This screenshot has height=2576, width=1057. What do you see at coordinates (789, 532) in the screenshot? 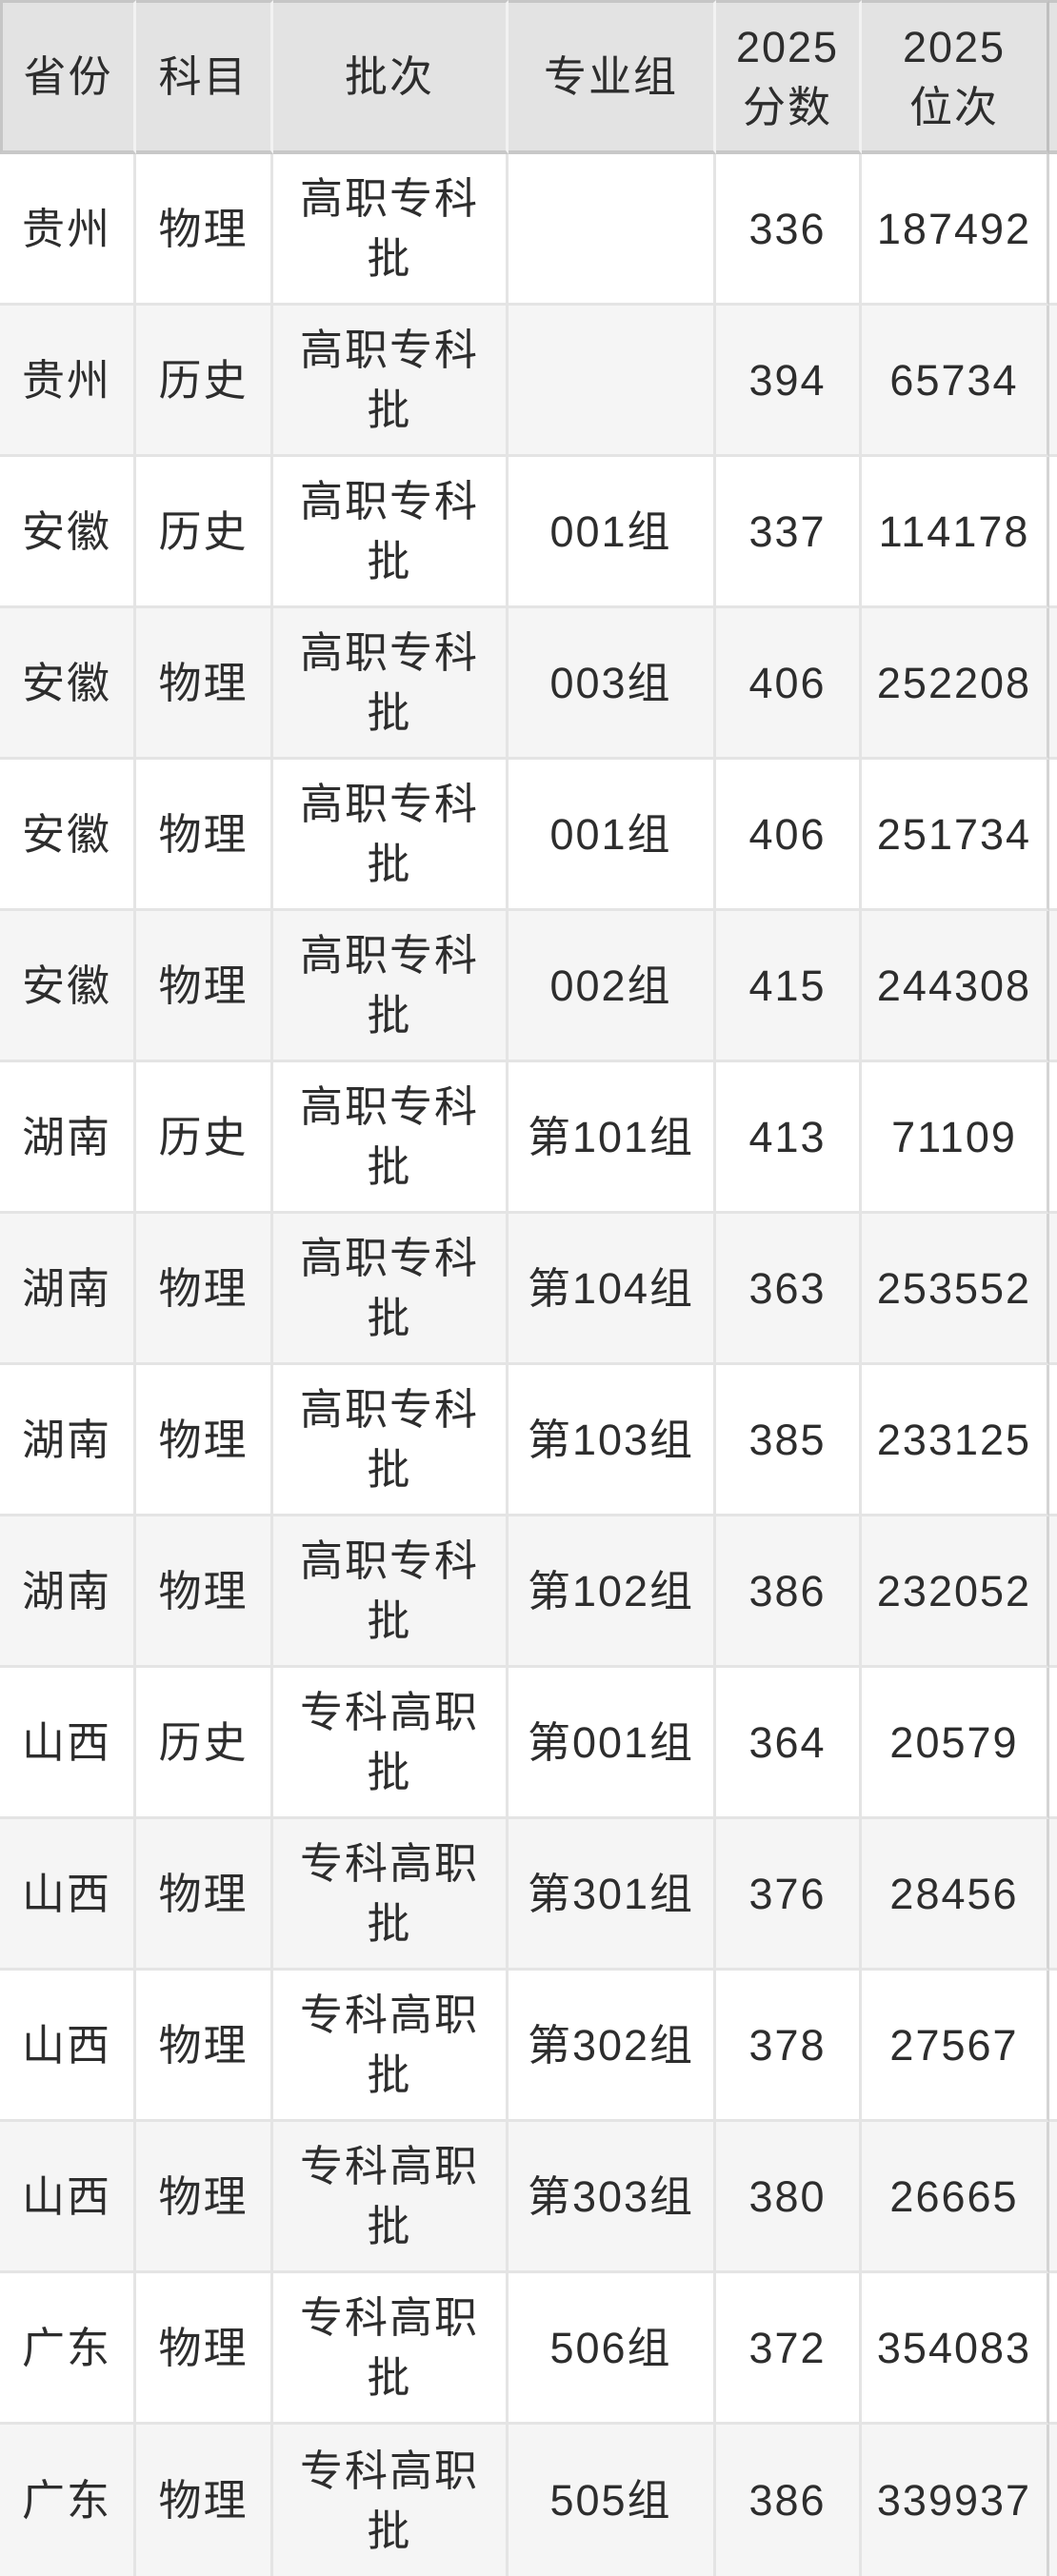
I see `cell-score: 337` at bounding box center [789, 532].